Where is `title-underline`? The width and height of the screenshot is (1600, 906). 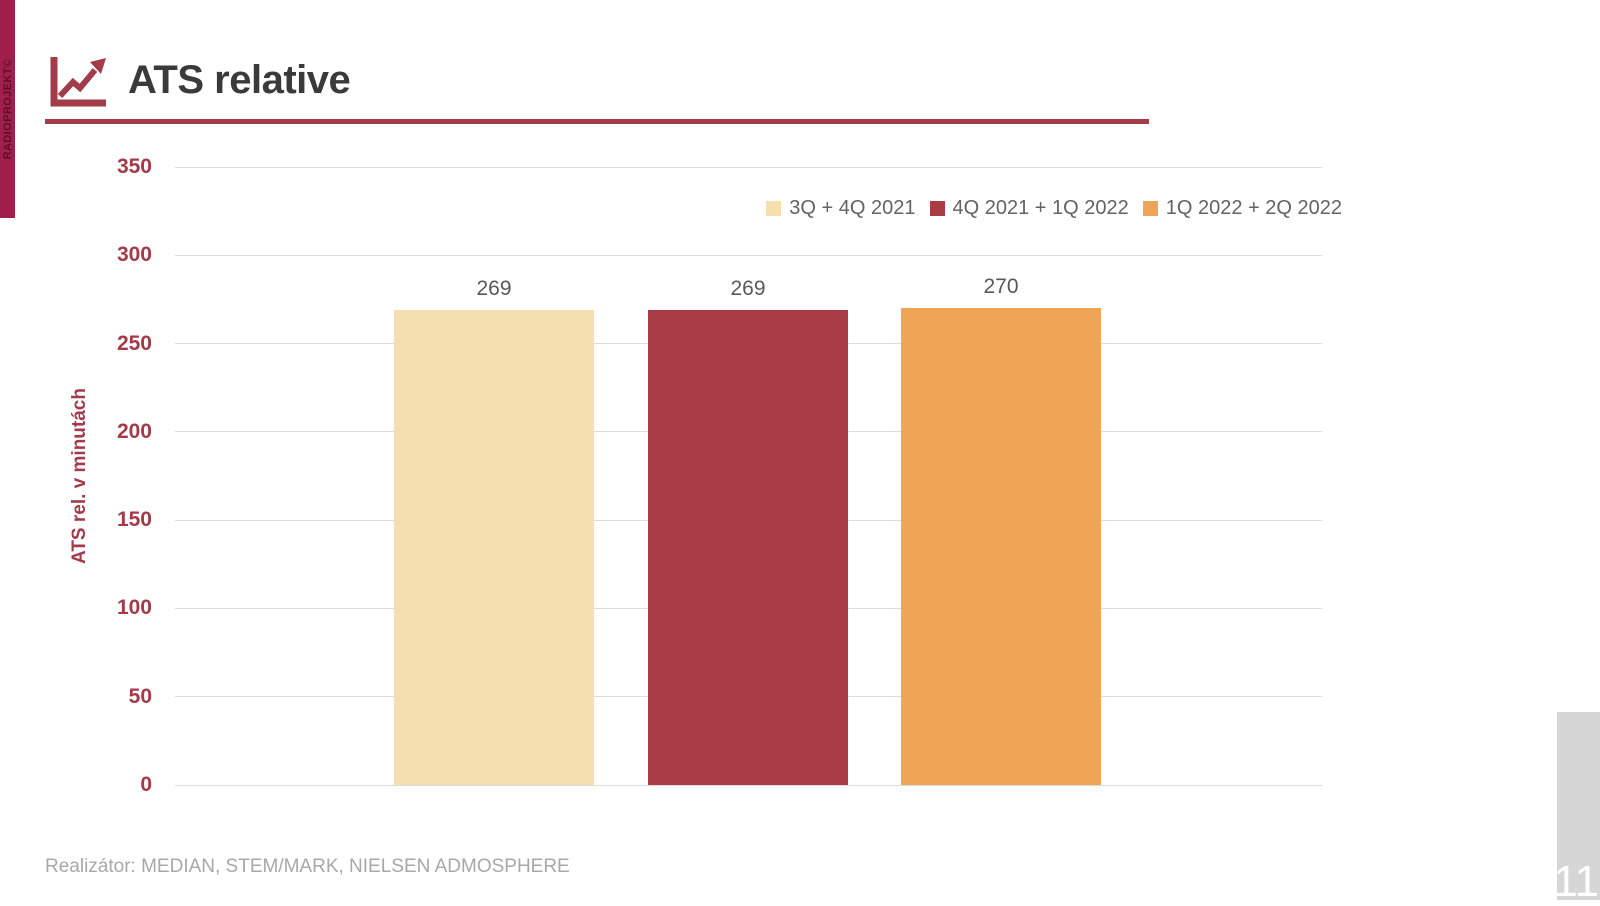
title-underline is located at coordinates (597, 121).